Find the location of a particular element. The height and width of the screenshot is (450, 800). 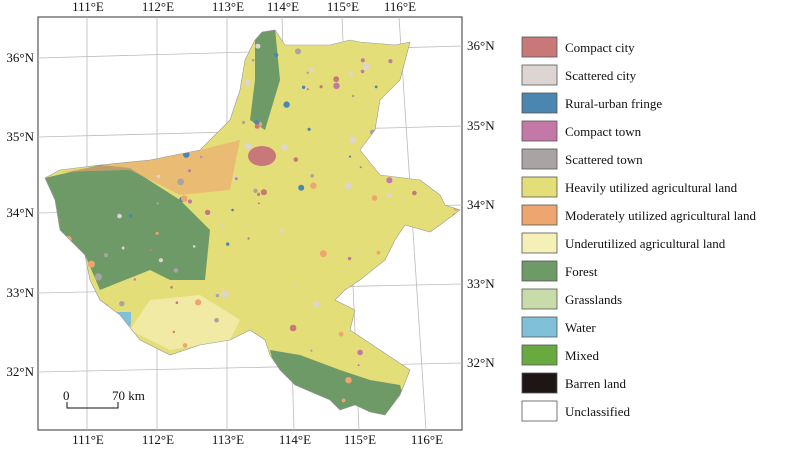

lat-label-left: 35°N is located at coordinates (20, 136).